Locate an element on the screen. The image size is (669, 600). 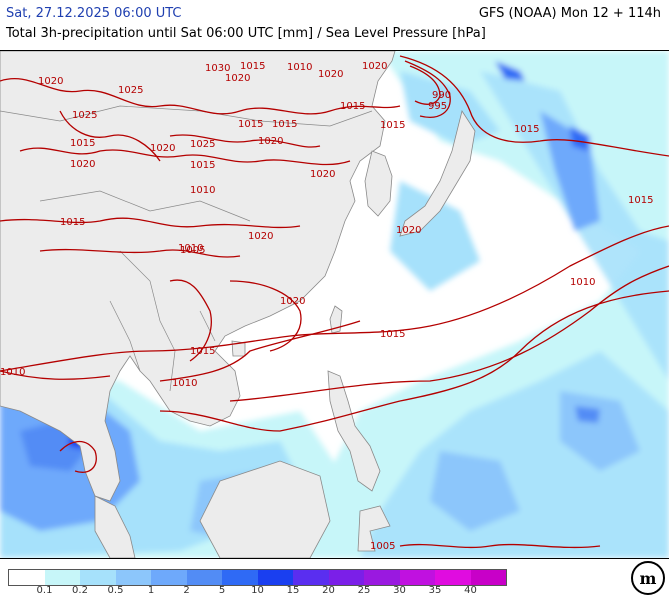
taiwan-island is located at coordinates (336, 319).